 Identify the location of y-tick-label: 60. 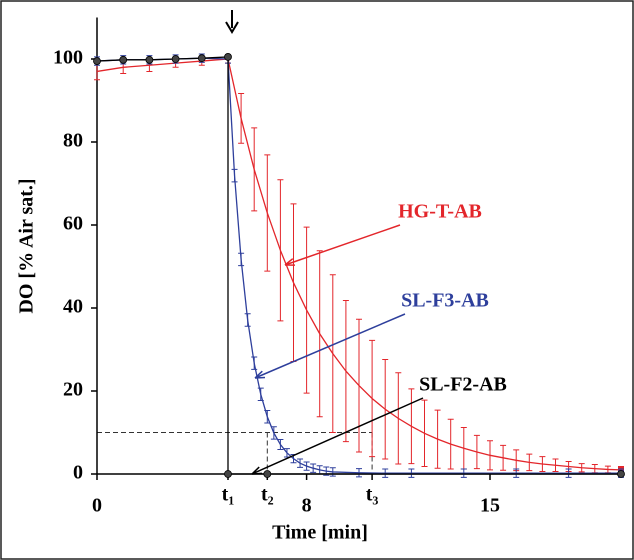
(73, 224).